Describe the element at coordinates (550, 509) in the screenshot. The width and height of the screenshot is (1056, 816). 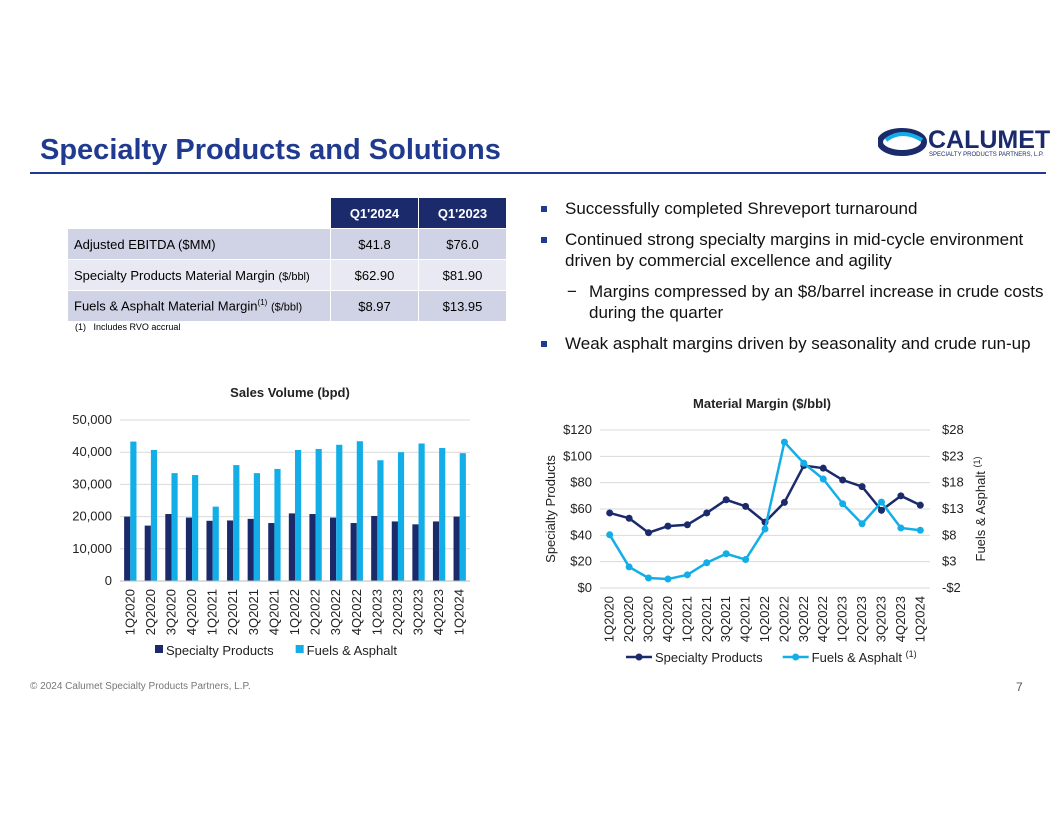
I see `y-axis-label: Specialty Products` at that location.